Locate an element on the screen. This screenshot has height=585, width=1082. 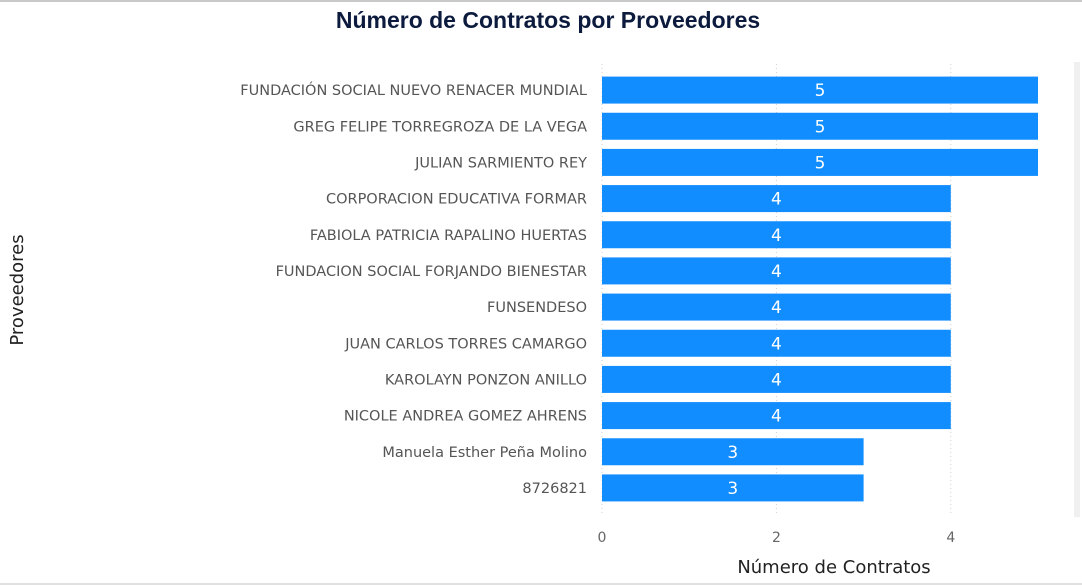
y-tick-label: NICOLE ANDREA GOMEZ AHRENS is located at coordinates (465, 417).